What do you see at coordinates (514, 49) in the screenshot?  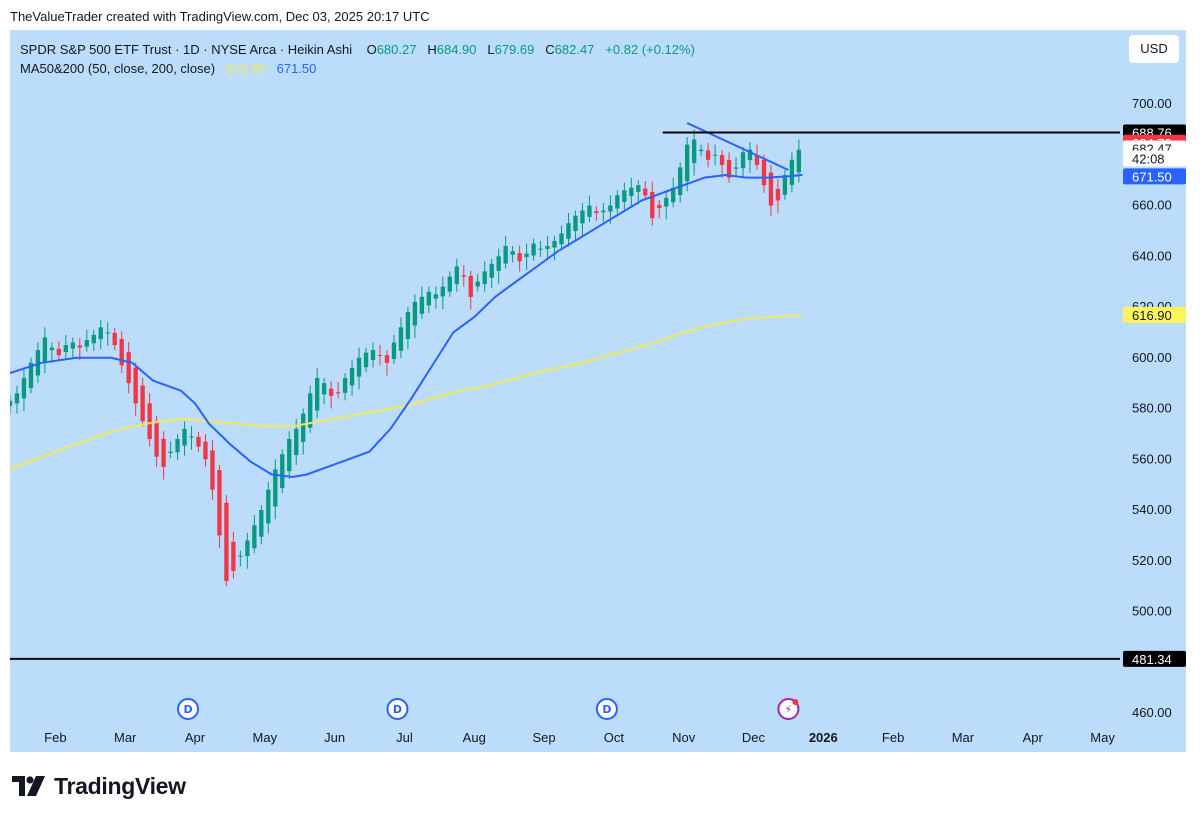 I see `low-value: 679.69` at bounding box center [514, 49].